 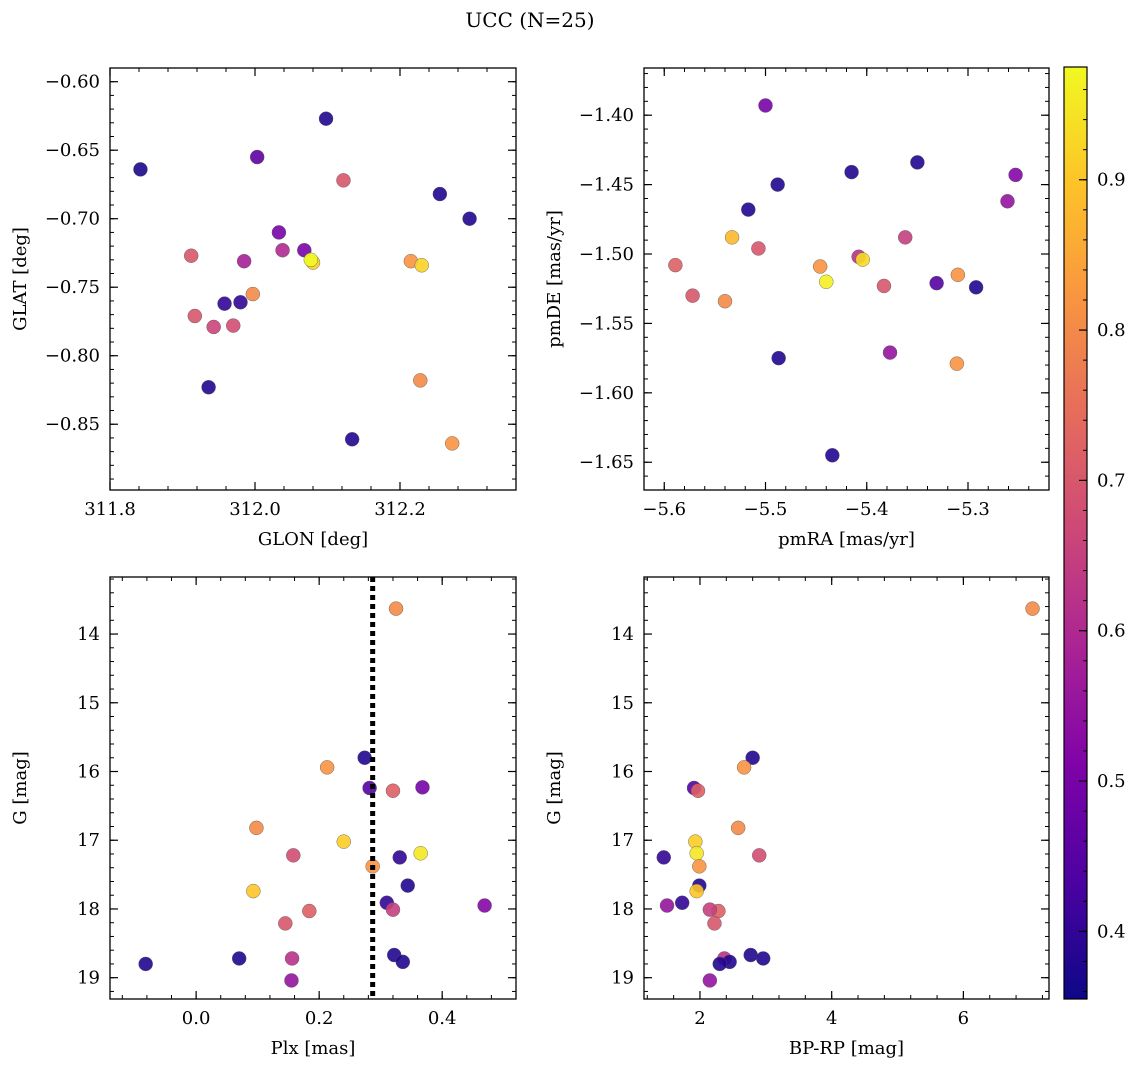 What do you see at coordinates (72, 424) in the screenshot?
I see `y-tick-label: −0.85` at bounding box center [72, 424].